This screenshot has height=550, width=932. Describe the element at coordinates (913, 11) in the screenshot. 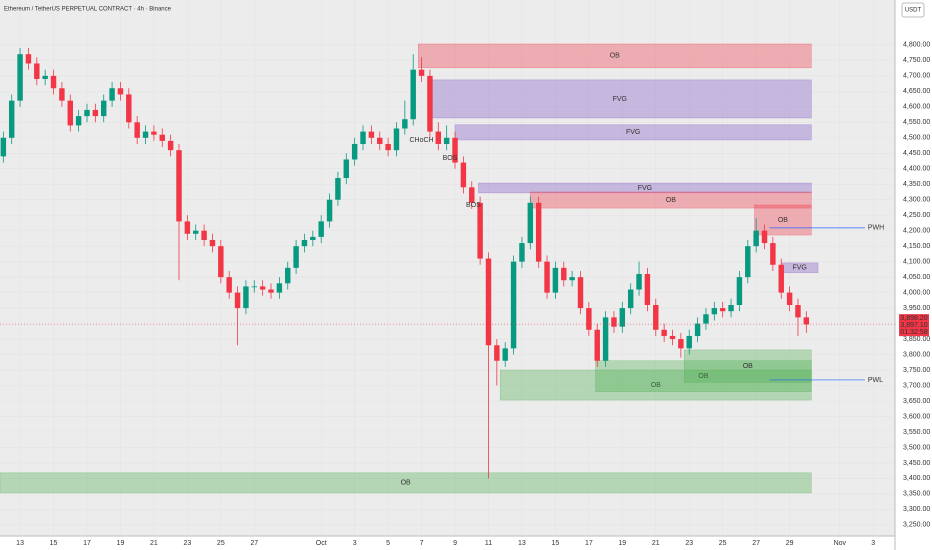

I see `currency: USDT` at that location.